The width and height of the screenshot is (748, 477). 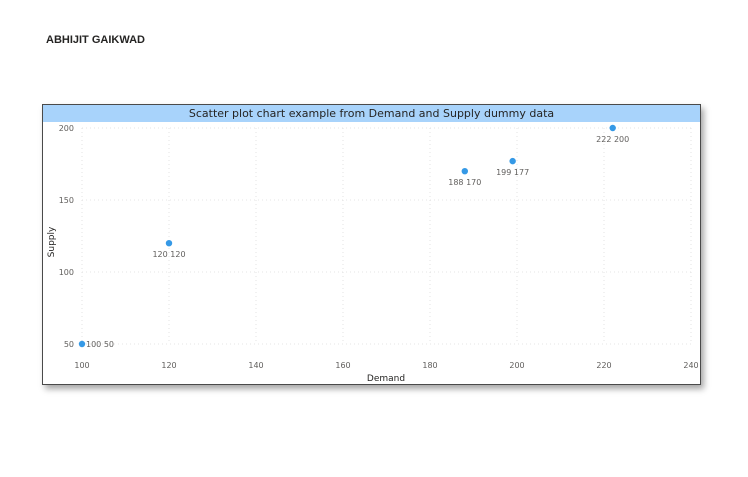 What do you see at coordinates (69, 344) in the screenshot?
I see `y-tick-label: 50` at bounding box center [69, 344].